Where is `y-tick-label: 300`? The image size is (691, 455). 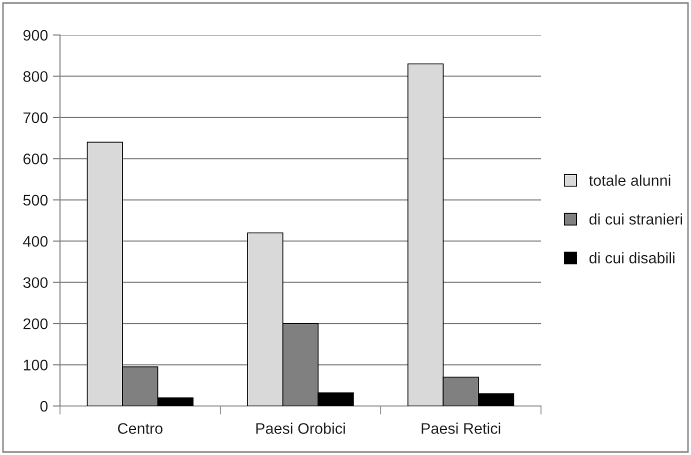 y-tick-label: 300 is located at coordinates (35, 282).